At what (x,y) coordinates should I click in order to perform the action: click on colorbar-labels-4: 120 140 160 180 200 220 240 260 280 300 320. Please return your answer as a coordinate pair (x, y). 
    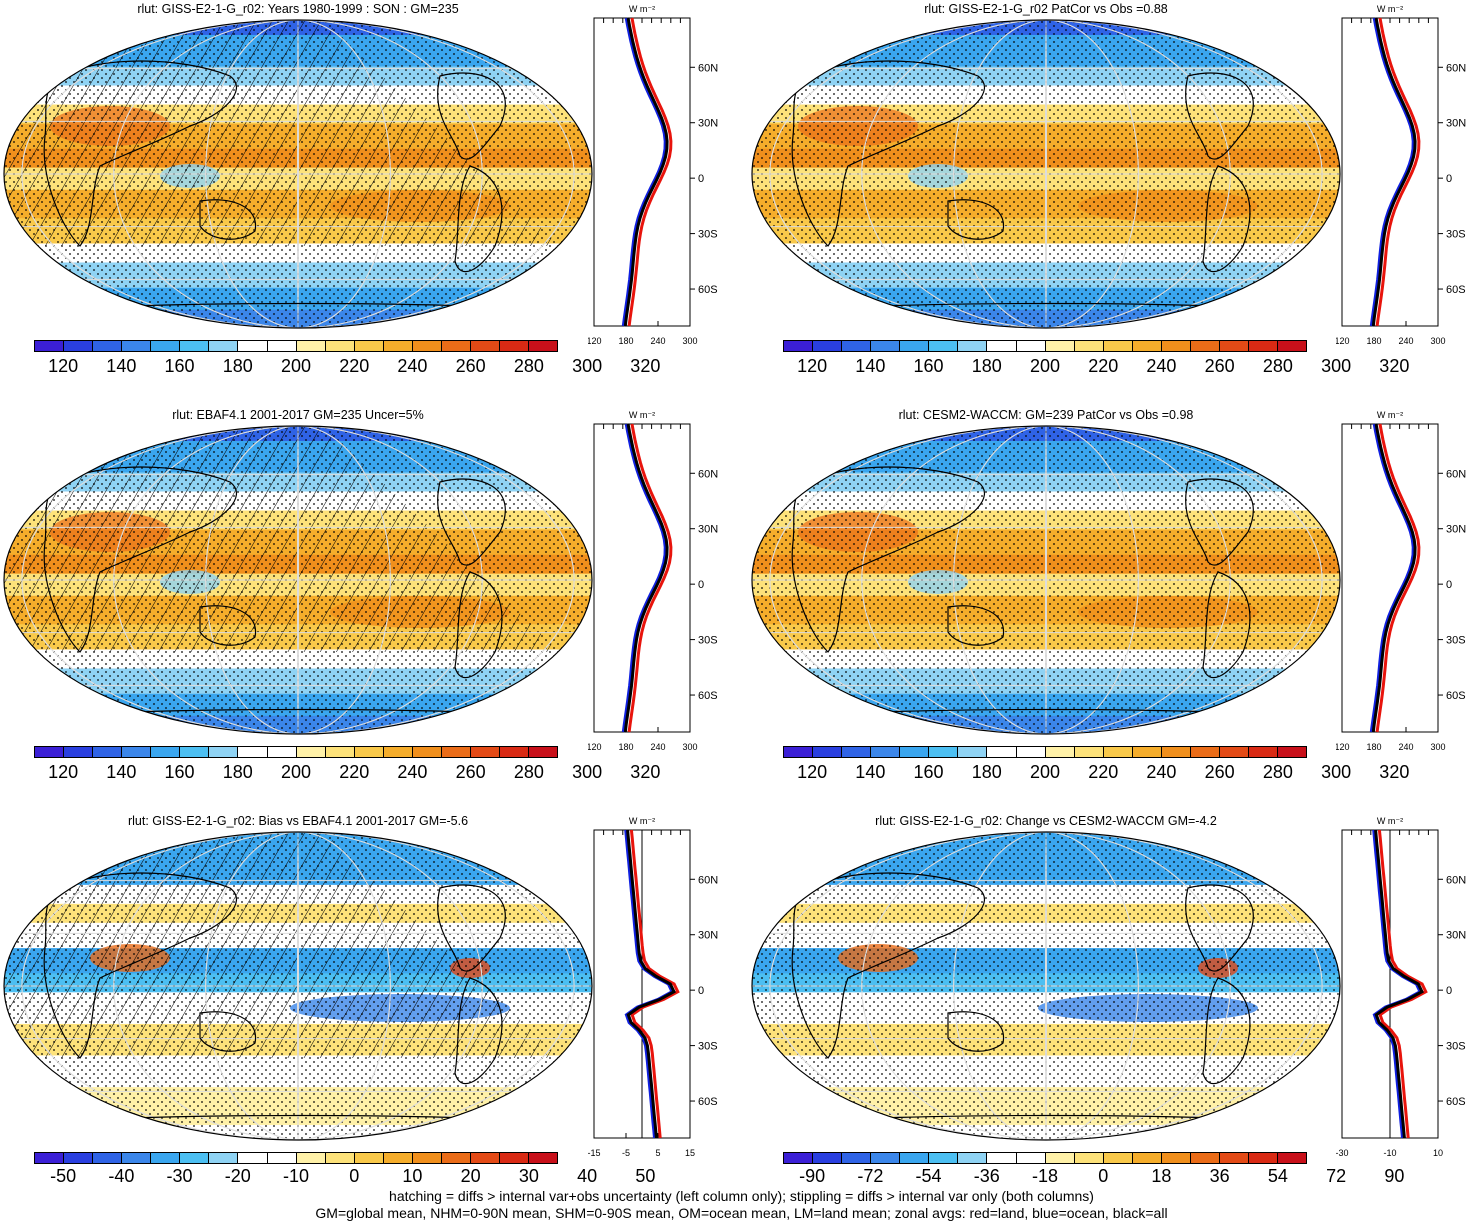
    Looking at the image, I should click on (1096, 773).